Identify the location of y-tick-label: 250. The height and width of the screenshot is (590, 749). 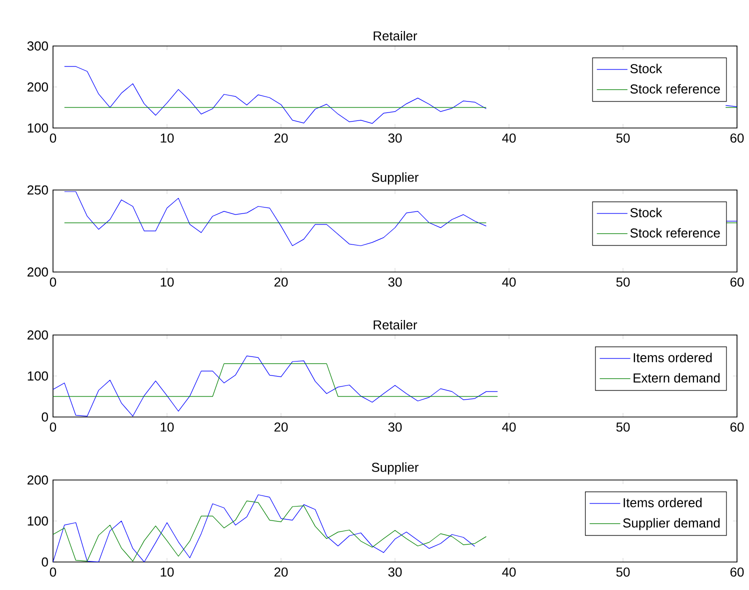
(38, 190).